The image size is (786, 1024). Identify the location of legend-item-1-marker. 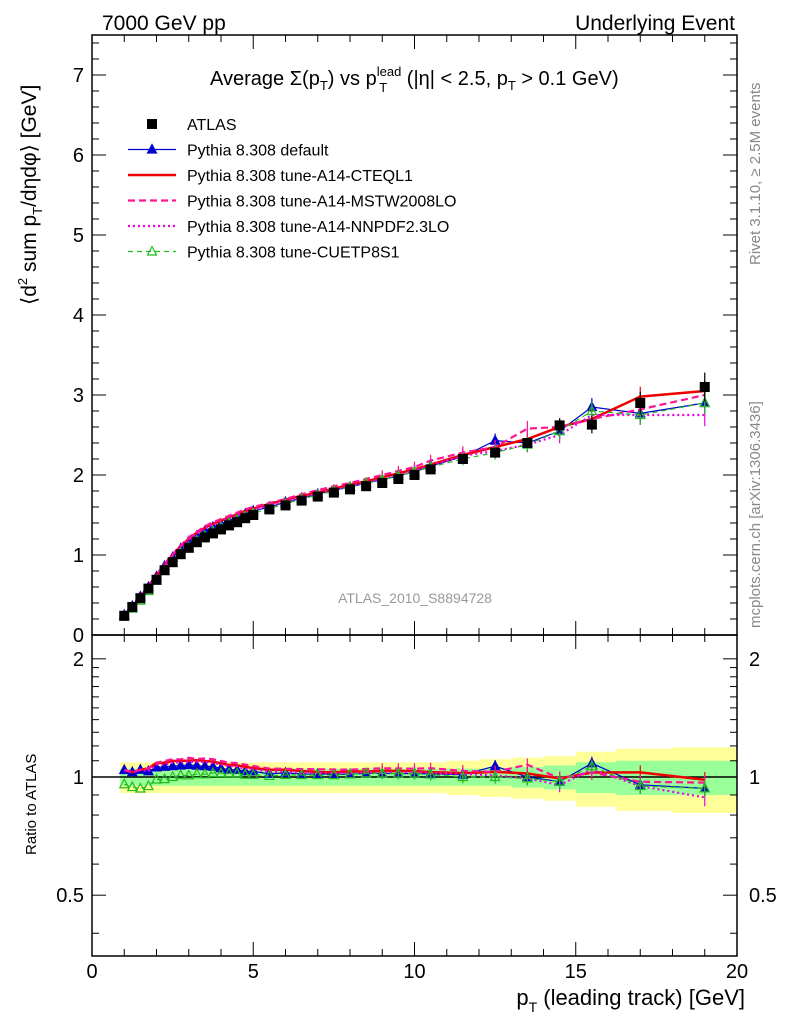
(152, 148).